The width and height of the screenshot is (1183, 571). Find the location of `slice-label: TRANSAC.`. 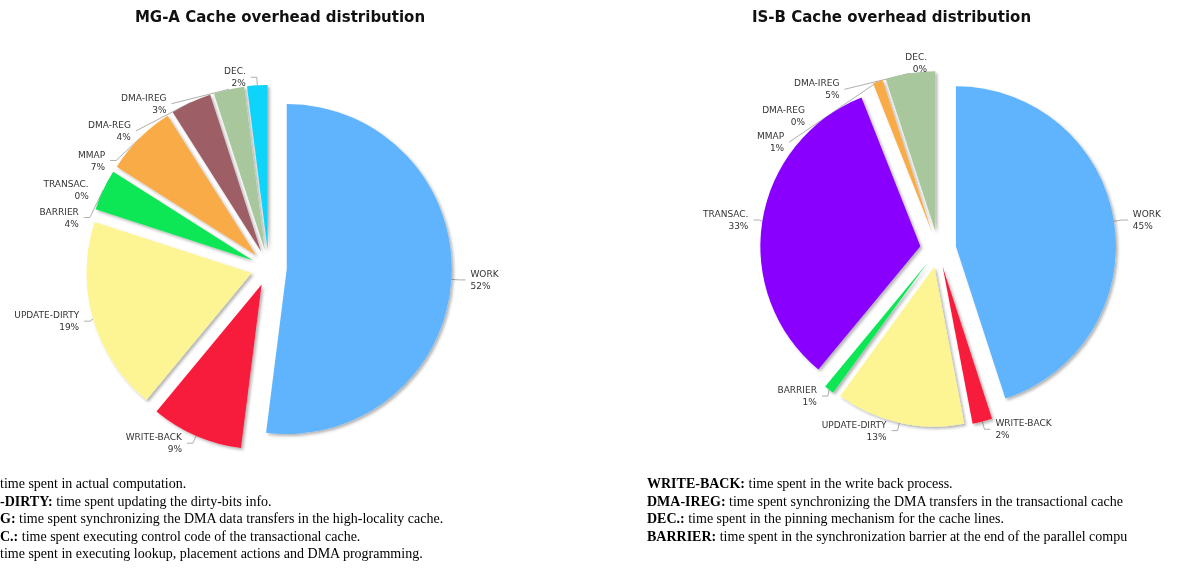

slice-label: TRANSAC. is located at coordinates (725, 214).